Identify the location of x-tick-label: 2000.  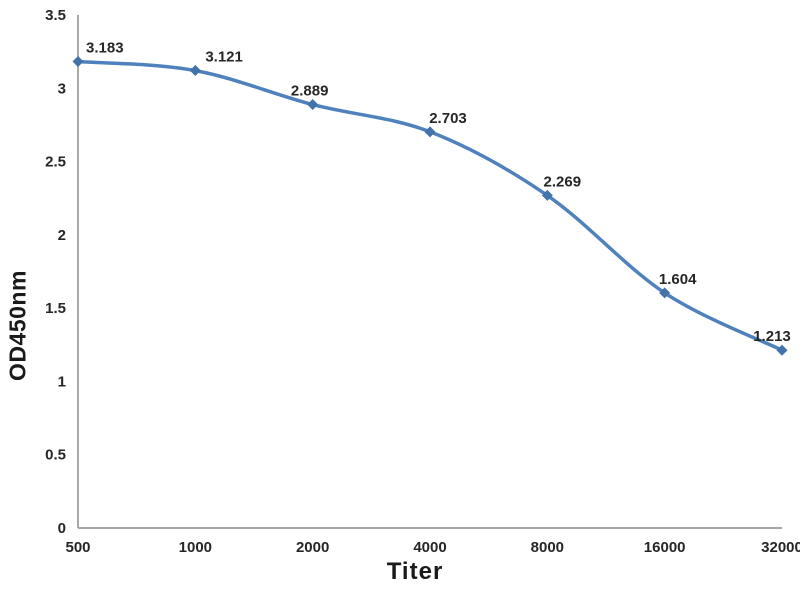
(312, 547).